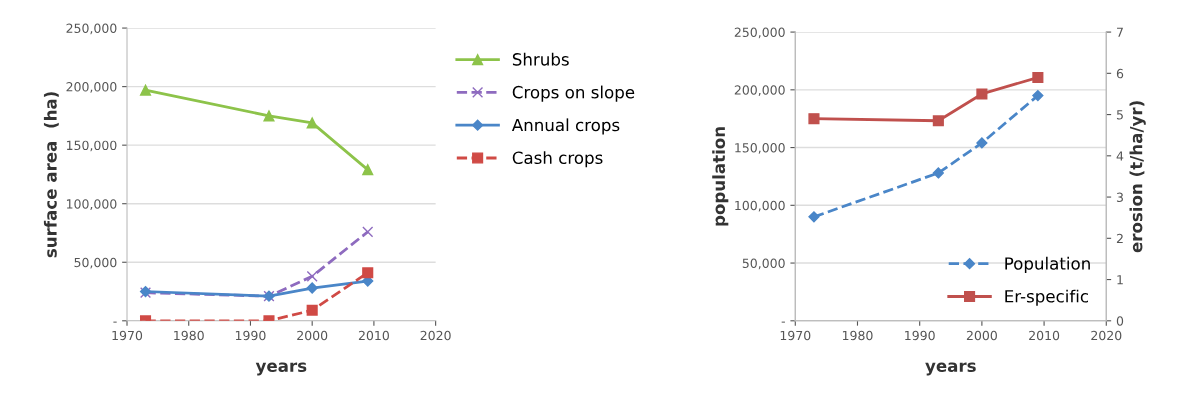 This screenshot has width=1187, height=401. What do you see at coordinates (1137, 177) in the screenshot?
I see `y2-axis-title: erosion (t/ha/yr)` at bounding box center [1137, 177].